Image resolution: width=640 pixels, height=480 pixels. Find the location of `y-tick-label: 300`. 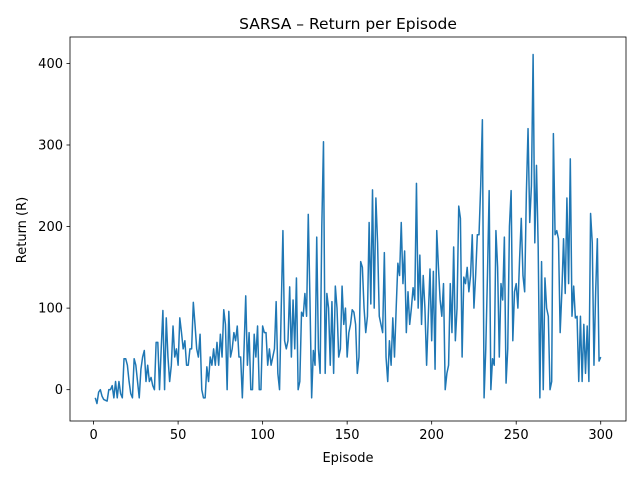

y-tick-label: 300 is located at coordinates (50, 145).